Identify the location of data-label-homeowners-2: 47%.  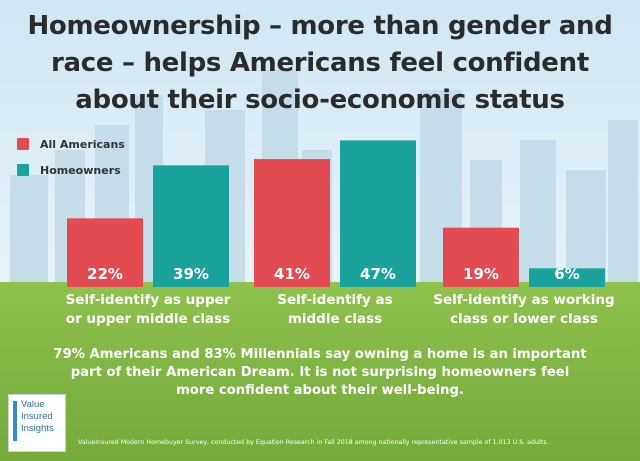
(378, 274).